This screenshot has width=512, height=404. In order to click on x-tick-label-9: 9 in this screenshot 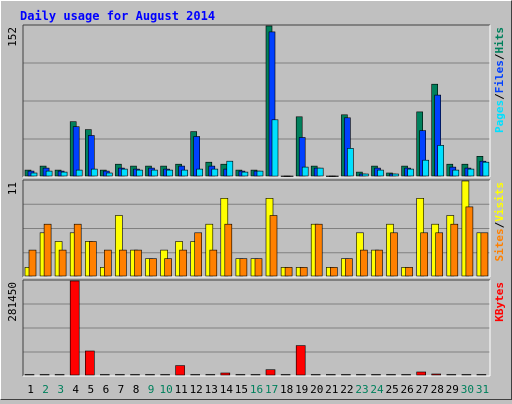, I will do `click(151, 389)`.